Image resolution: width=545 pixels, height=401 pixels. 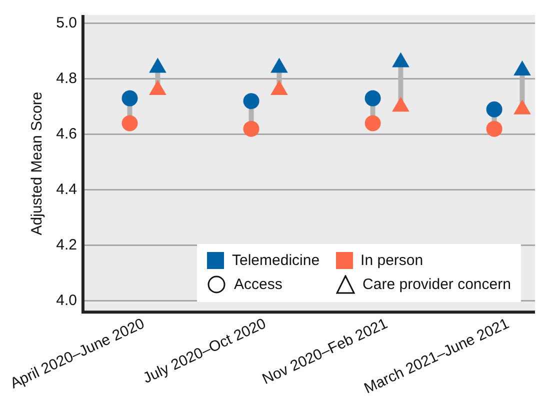 What do you see at coordinates (66, 189) in the screenshot?
I see `y-tick-label: 4.4` at bounding box center [66, 189].